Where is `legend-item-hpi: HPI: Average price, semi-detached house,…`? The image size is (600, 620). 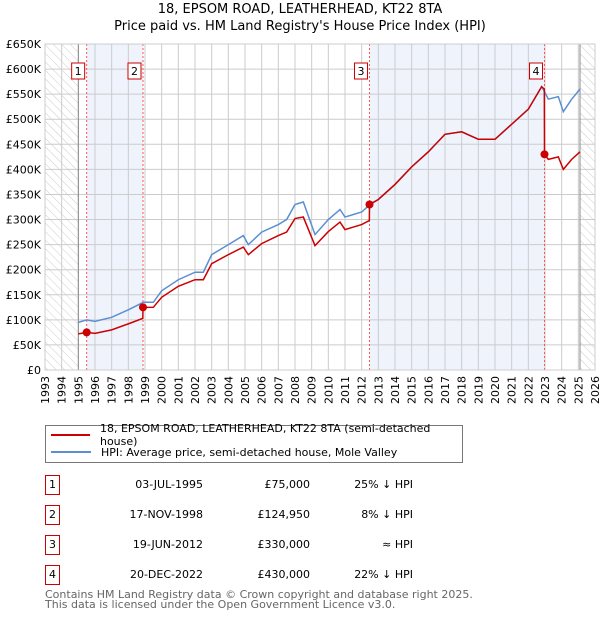 legend-item-hpi: HPI: Average price, semi-detached house,… is located at coordinates (224, 452).